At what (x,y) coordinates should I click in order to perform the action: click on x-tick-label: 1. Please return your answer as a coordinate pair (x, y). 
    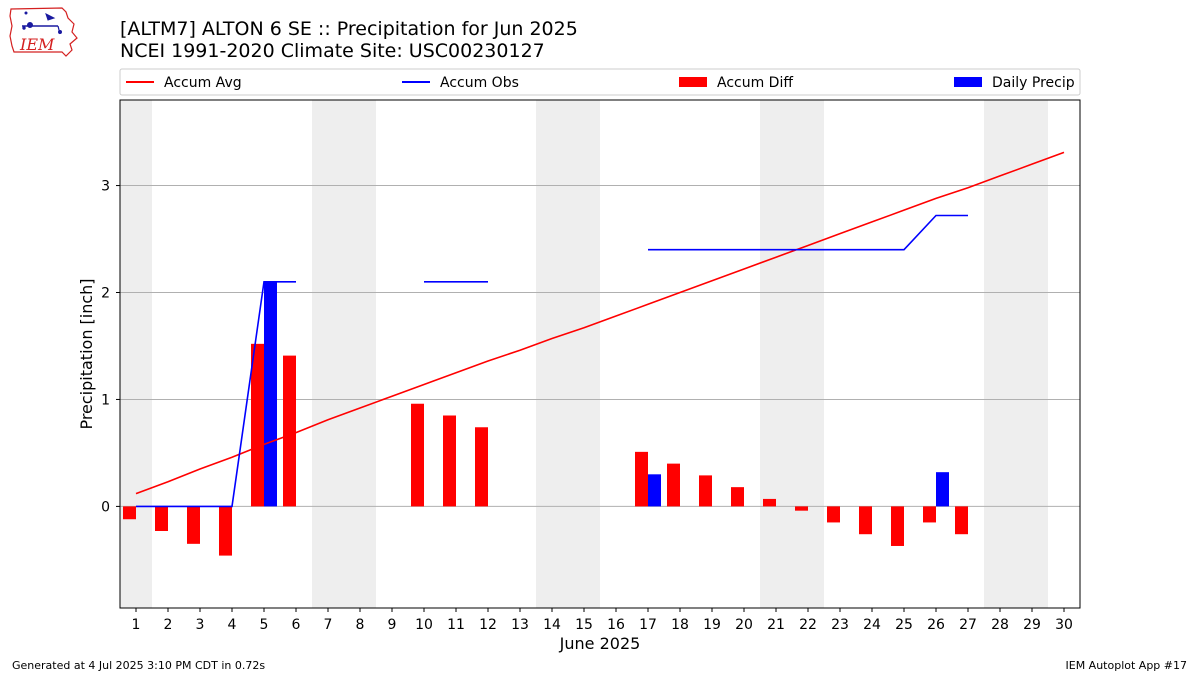
    Looking at the image, I should click on (136, 625).